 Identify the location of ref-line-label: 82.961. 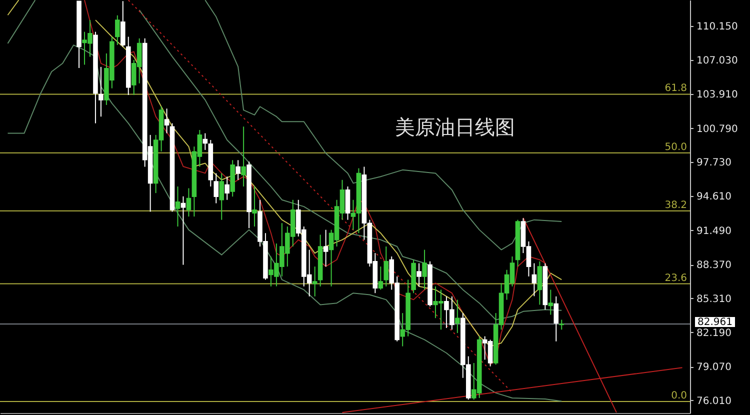
(715, 322).